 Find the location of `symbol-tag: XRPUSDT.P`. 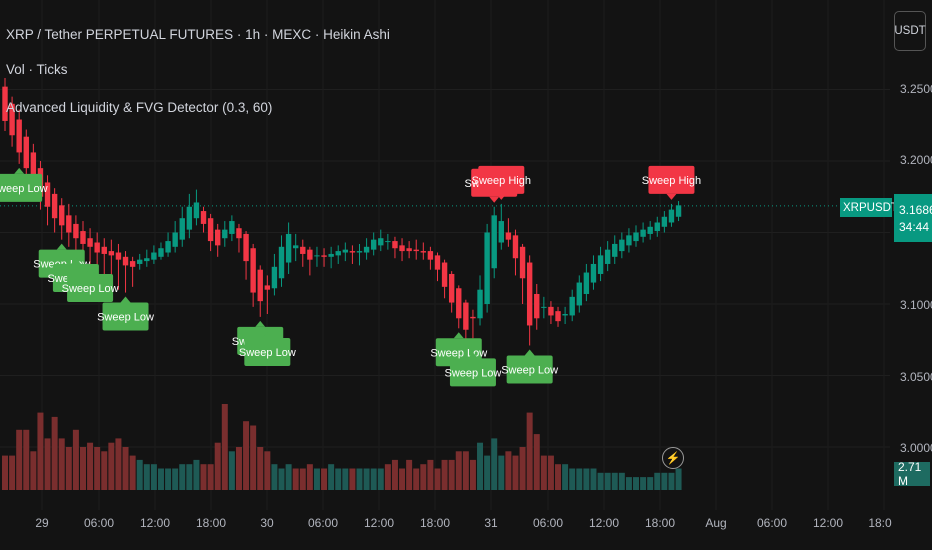

symbol-tag: XRPUSDT.P is located at coordinates (874, 207).